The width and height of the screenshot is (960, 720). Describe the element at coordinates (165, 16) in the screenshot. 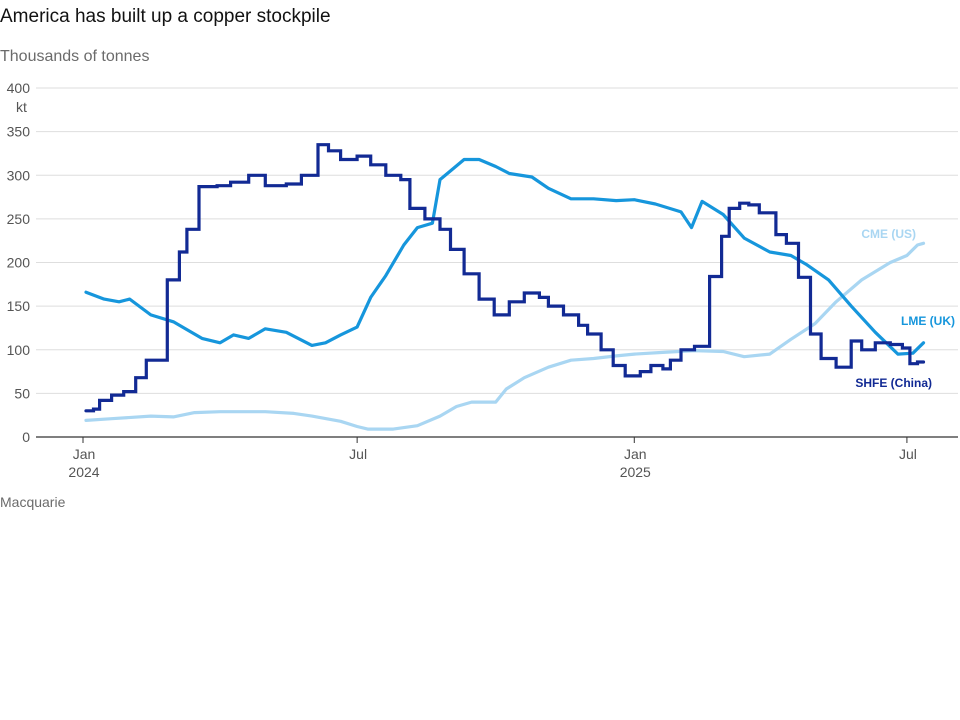

I see `chart-title: America has built up a copper stockpile` at that location.